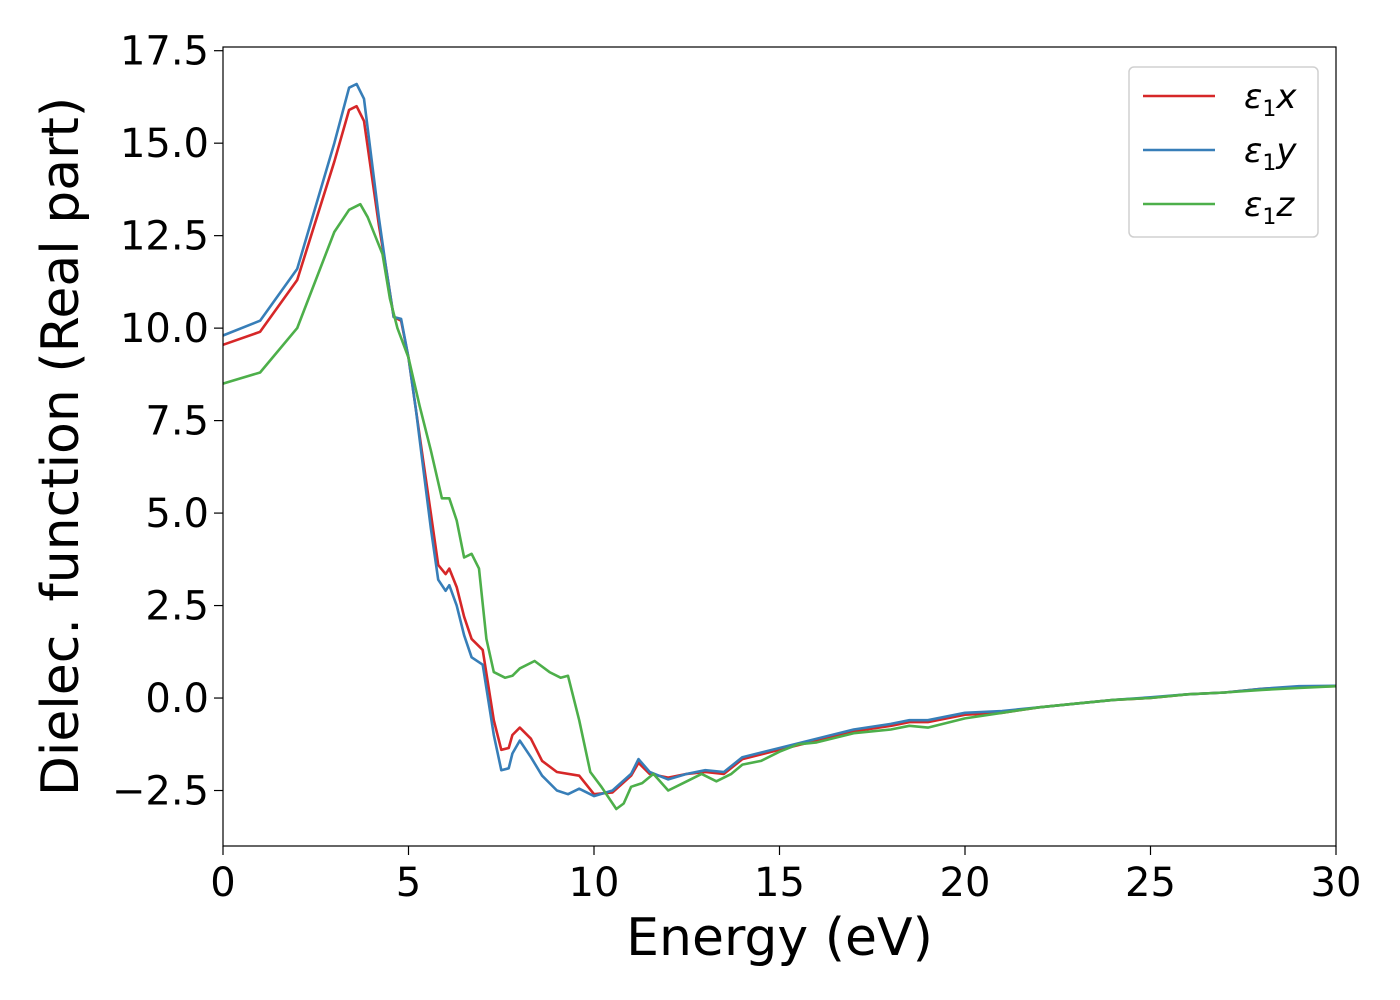  Describe the element at coordinates (408, 883) in the screenshot. I see `x-tick-label: 5` at that location.